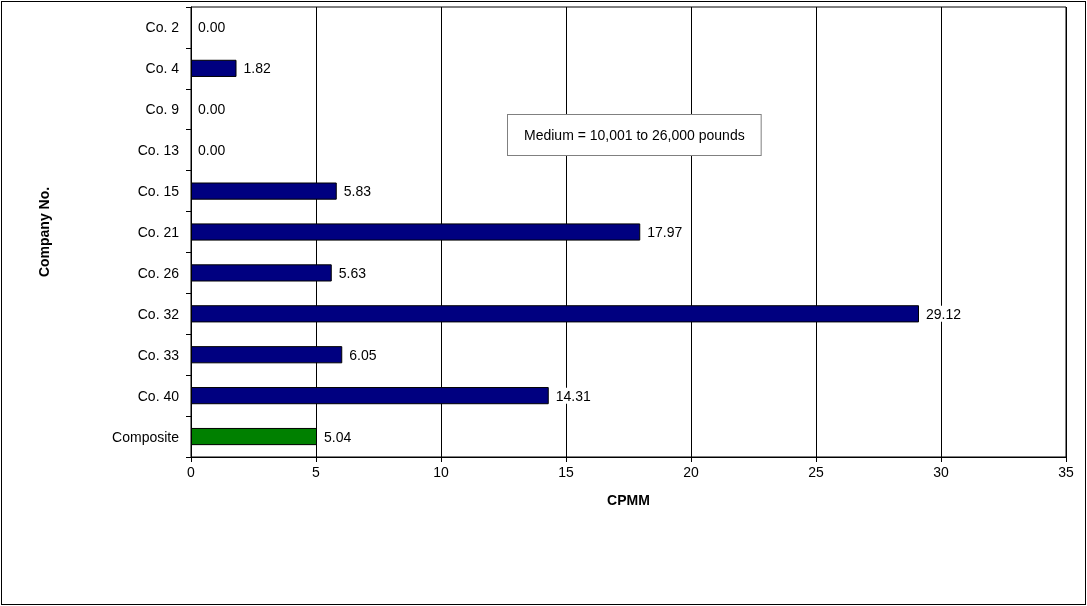 The image size is (1087, 606). Describe the element at coordinates (363, 354) in the screenshot. I see `data-label: 6.05` at that location.